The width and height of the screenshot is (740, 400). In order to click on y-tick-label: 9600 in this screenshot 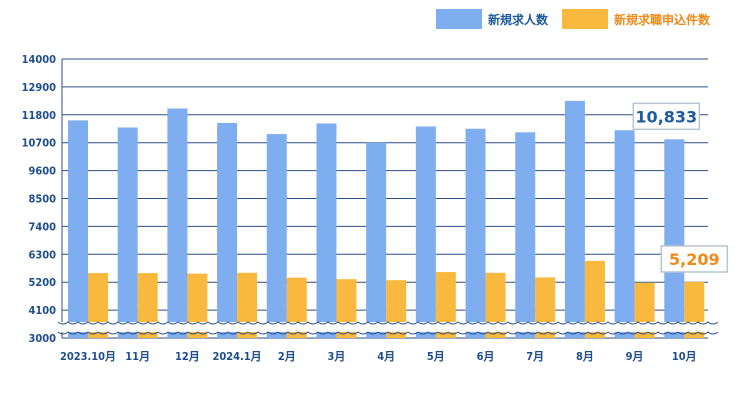, I will do `click(42, 171)`.